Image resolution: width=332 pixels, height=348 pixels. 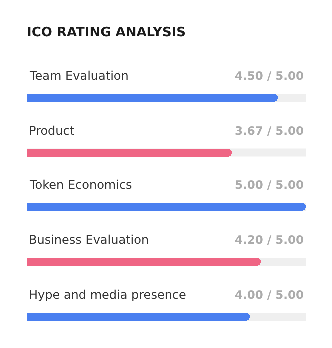 What do you see at coordinates (269, 240) in the screenshot?
I see `data-label: 4.20 / 5.00` at bounding box center [269, 240].